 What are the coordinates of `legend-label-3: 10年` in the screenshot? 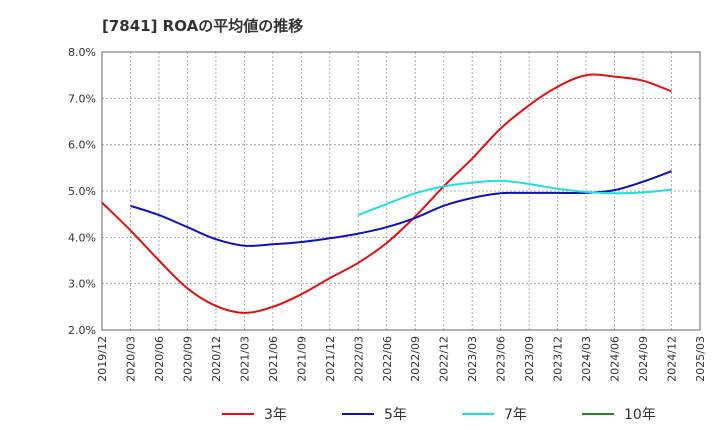 It's located at (640, 415).